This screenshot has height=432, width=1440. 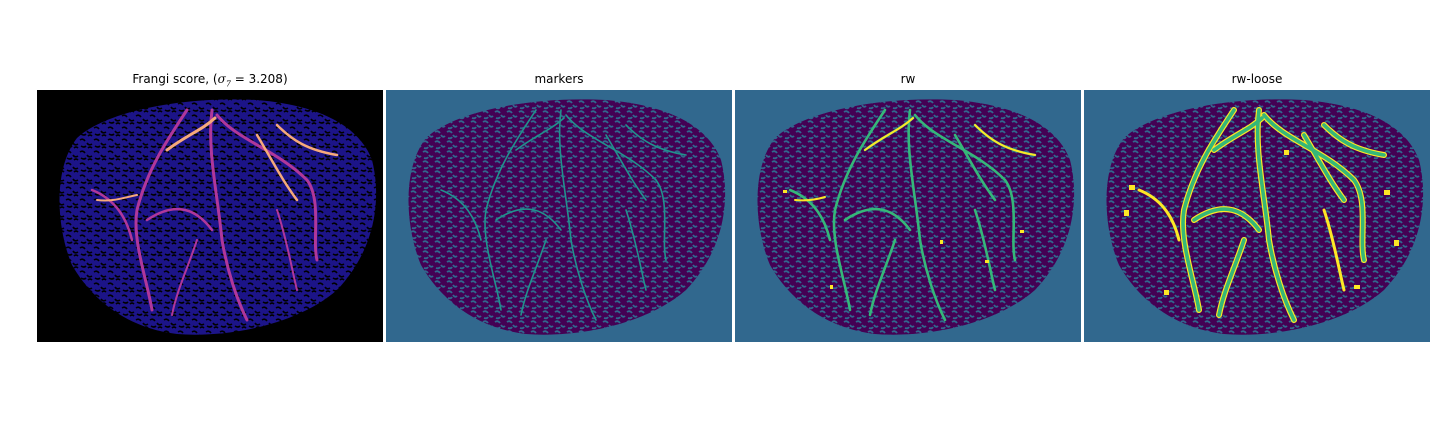 What do you see at coordinates (1257, 79) in the screenshot?
I see `title-rw-loose: rw-loose` at bounding box center [1257, 79].